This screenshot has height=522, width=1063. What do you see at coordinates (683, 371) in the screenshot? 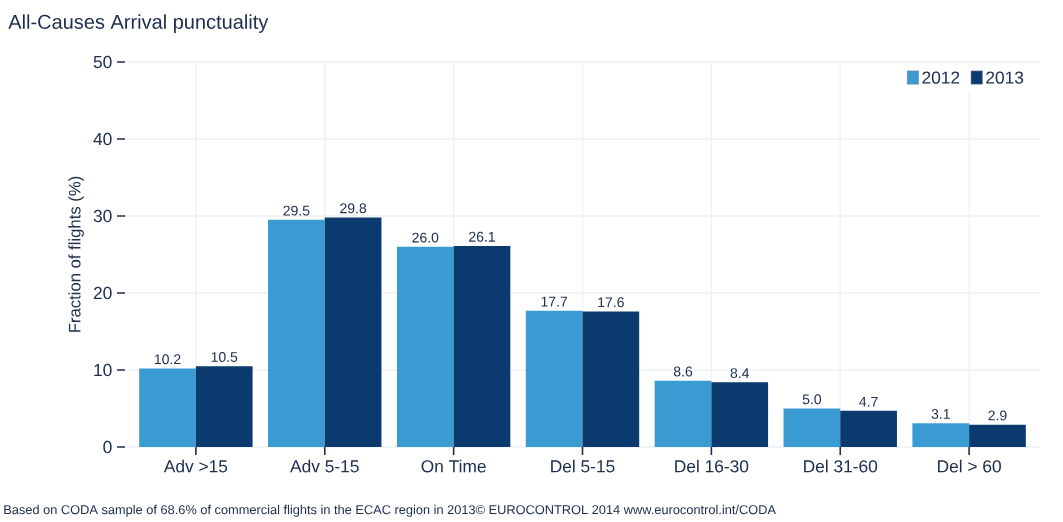
I see `data-label: 8.6` at bounding box center [683, 371].